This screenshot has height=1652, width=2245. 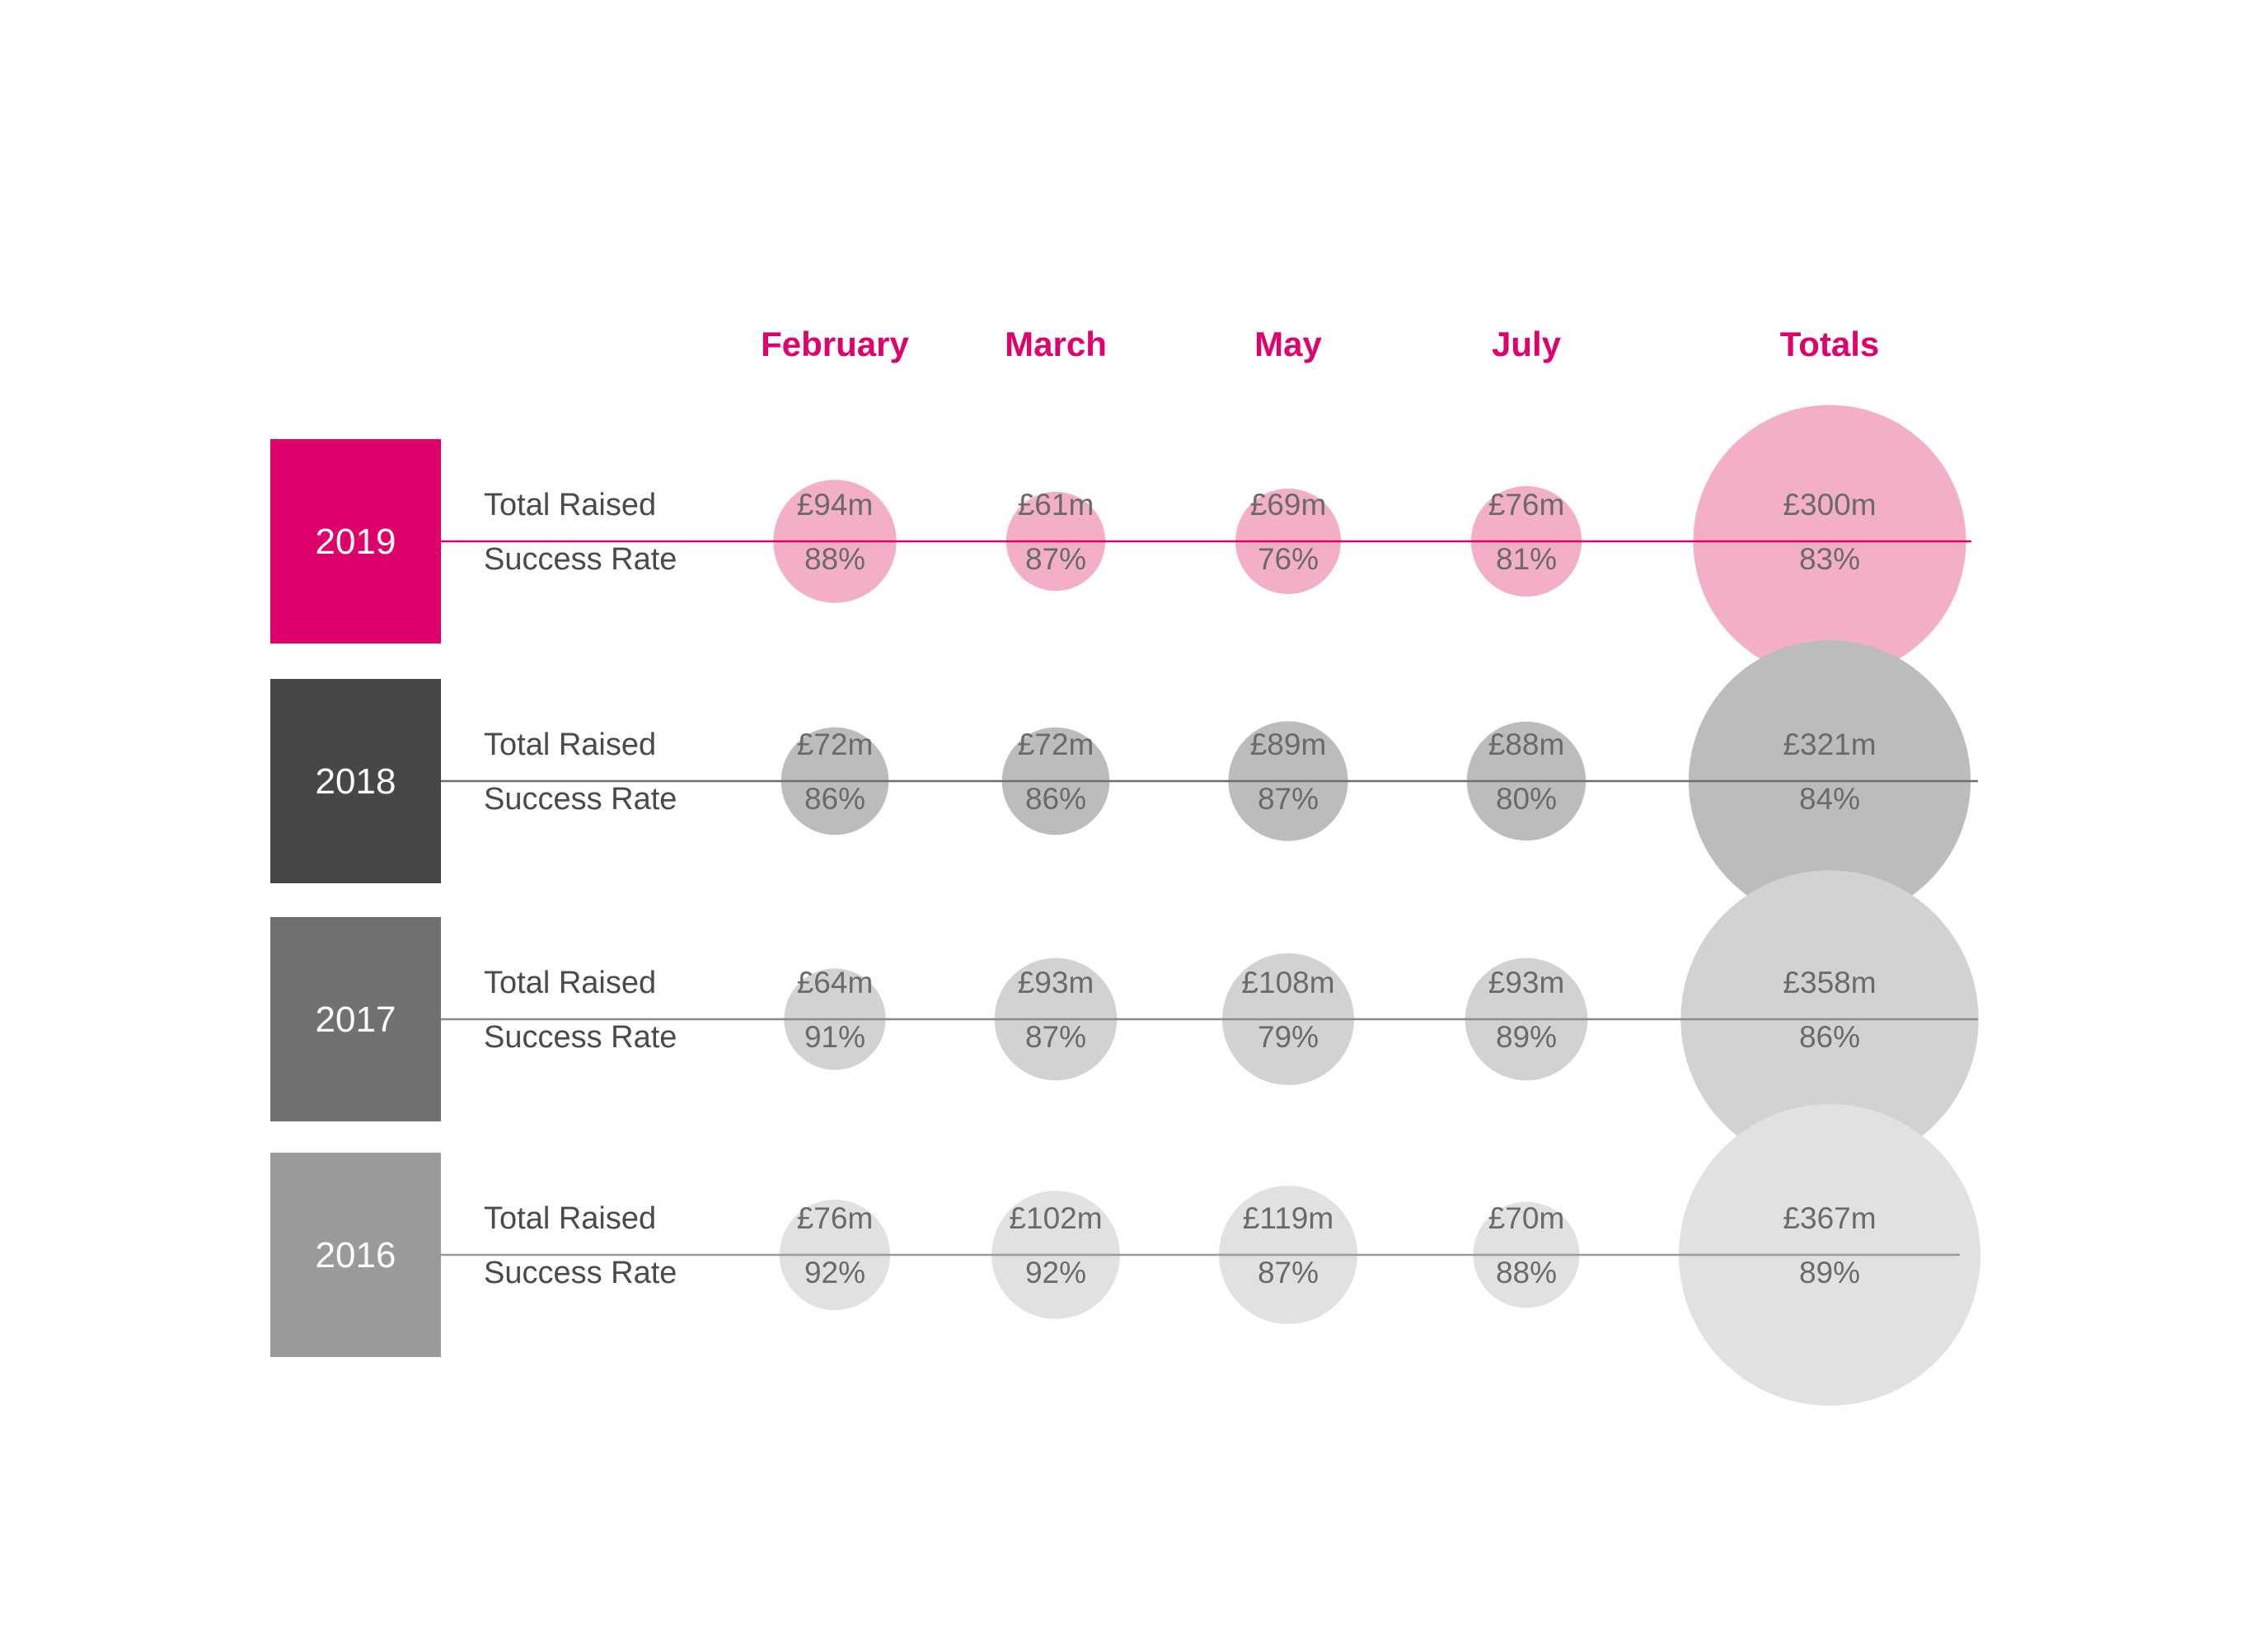 I want to click on success-rate-value: 79%, so click(x=1288, y=1037).